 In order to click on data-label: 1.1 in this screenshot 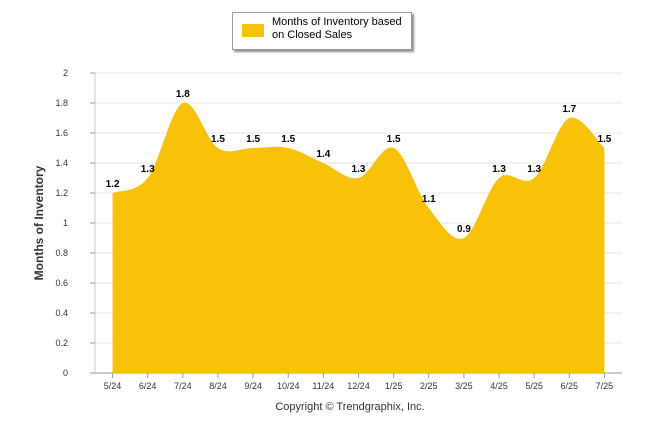, I will do `click(429, 199)`.